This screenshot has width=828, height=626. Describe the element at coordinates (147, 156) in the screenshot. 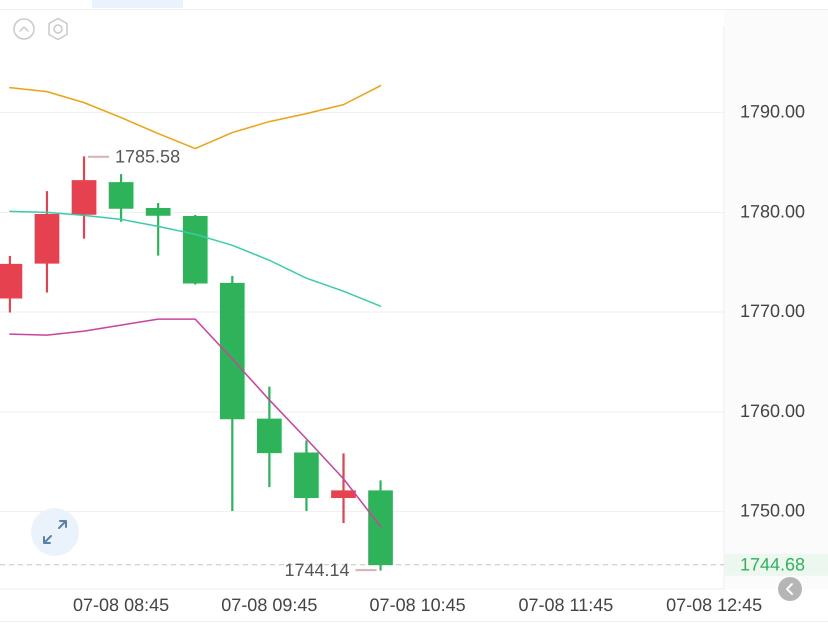

I see `annotation: 1785.58` at that location.